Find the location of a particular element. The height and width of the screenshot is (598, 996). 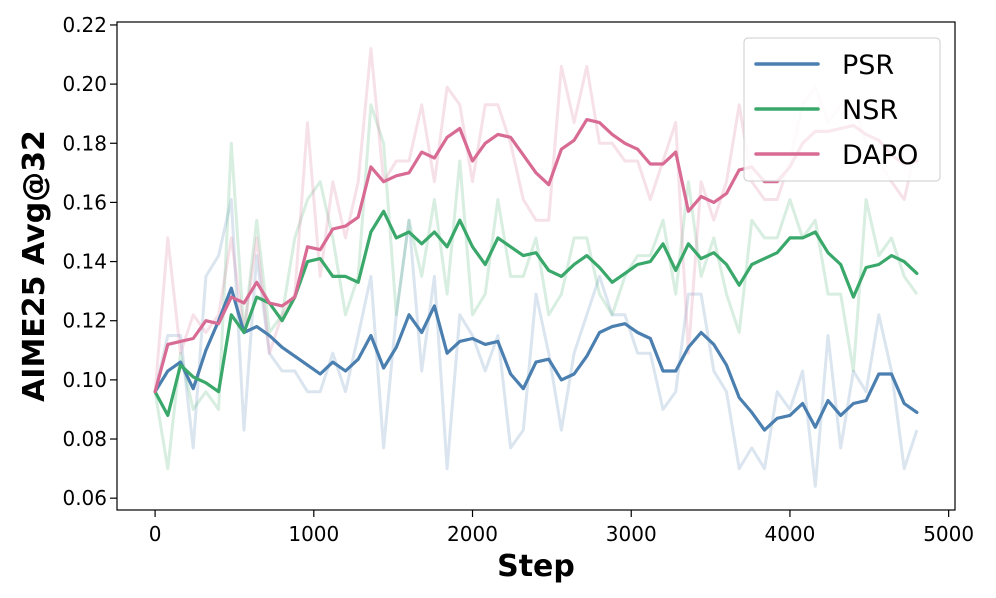

y-tick-label: 0.16 is located at coordinates (84, 202).